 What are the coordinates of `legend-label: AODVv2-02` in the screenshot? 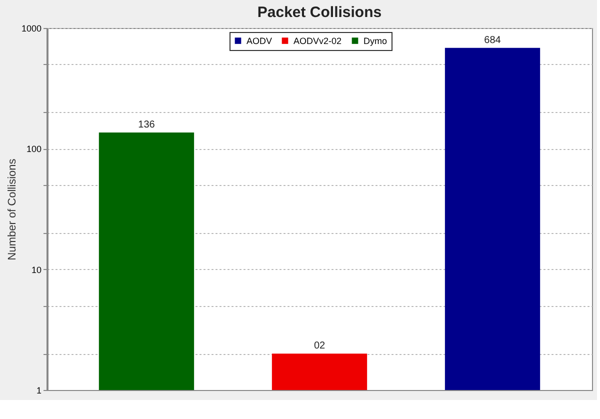 It's located at (318, 41).